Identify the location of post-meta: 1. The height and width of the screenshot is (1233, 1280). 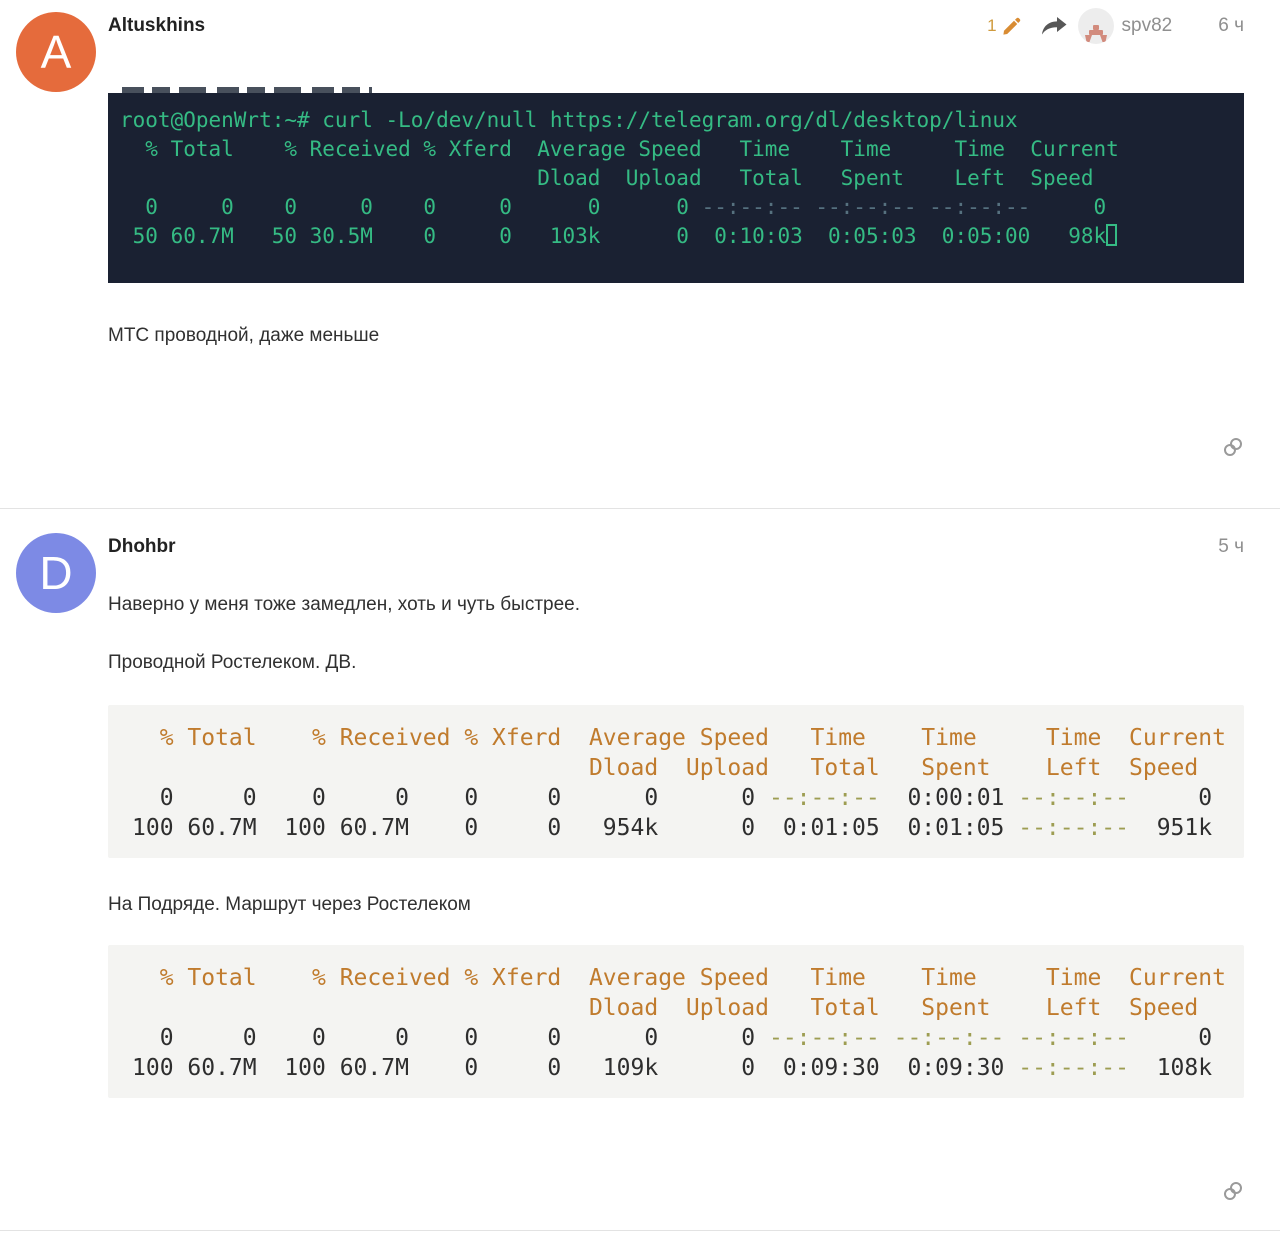
(1115, 26).